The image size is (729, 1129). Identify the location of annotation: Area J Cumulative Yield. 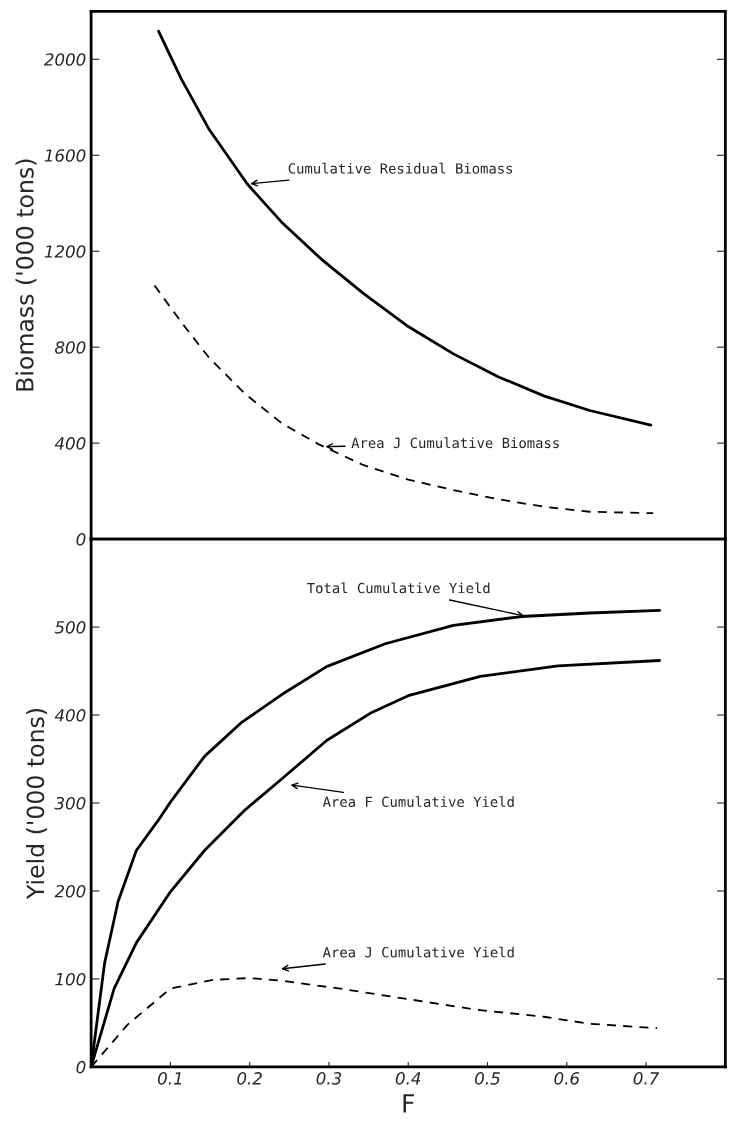
(418, 952).